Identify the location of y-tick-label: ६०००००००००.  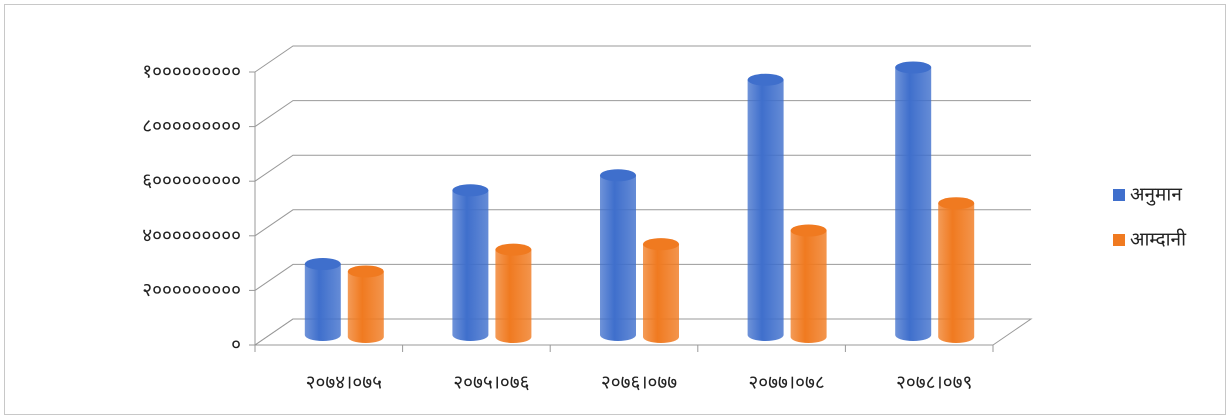
(191, 181).